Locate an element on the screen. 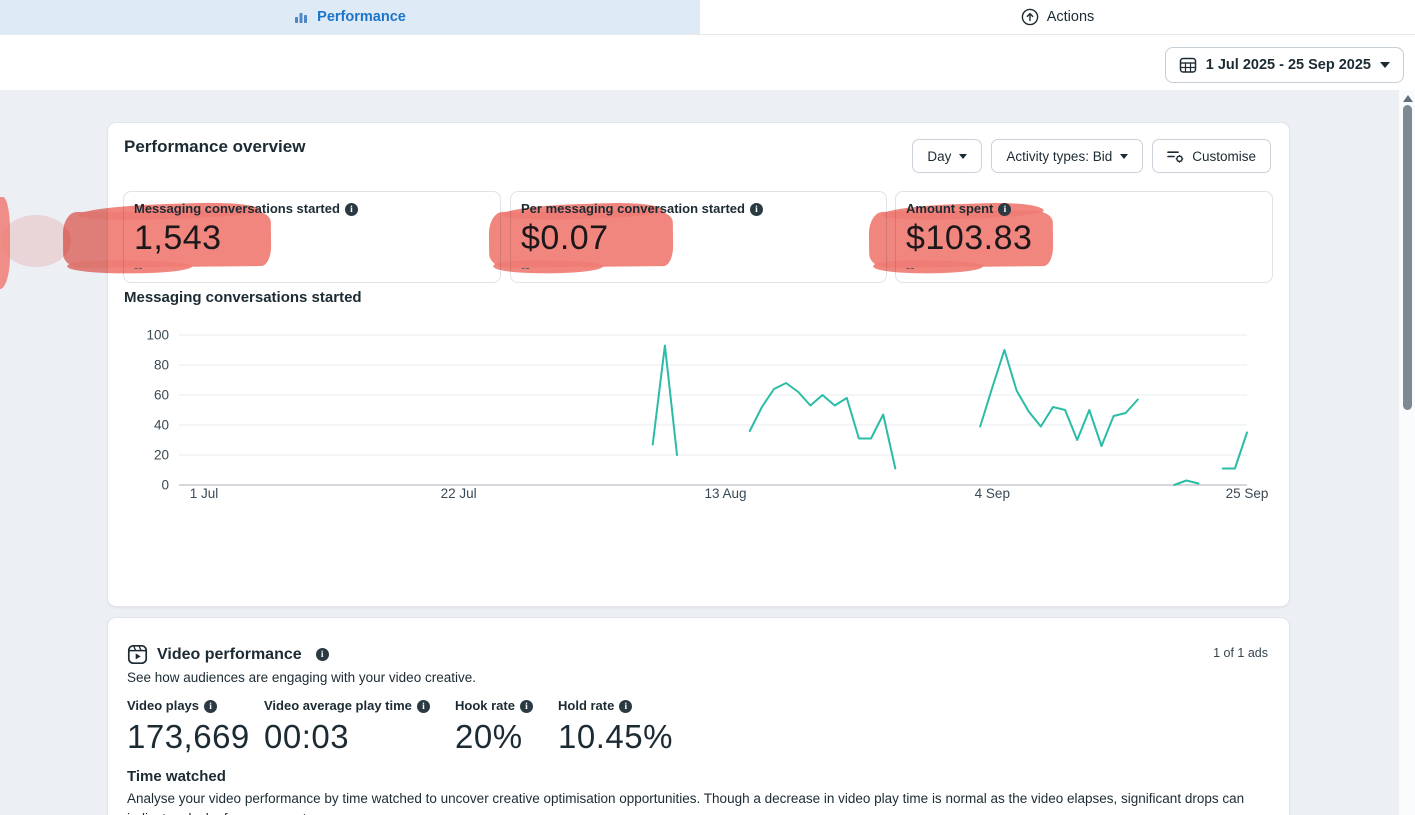  stat-label: Messaging conversations started is located at coordinates (237, 208).